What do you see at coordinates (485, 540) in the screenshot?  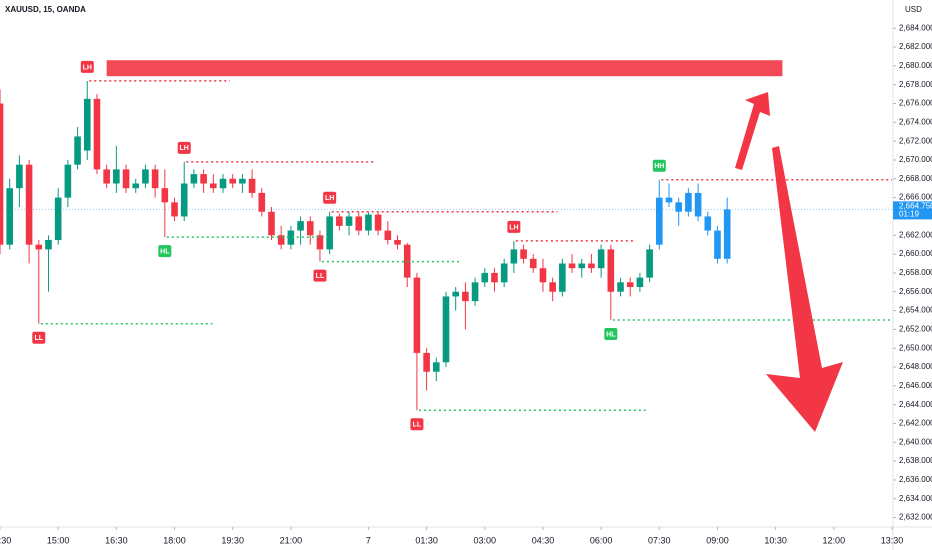 I see `x-tick-label: 03:00` at bounding box center [485, 540].